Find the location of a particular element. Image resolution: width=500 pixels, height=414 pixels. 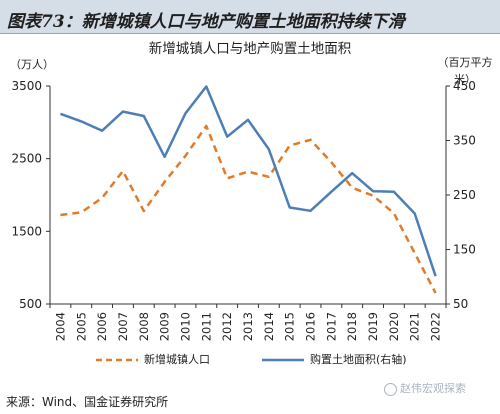

x-axis-tick-label: 2015 is located at coordinates (290, 326).